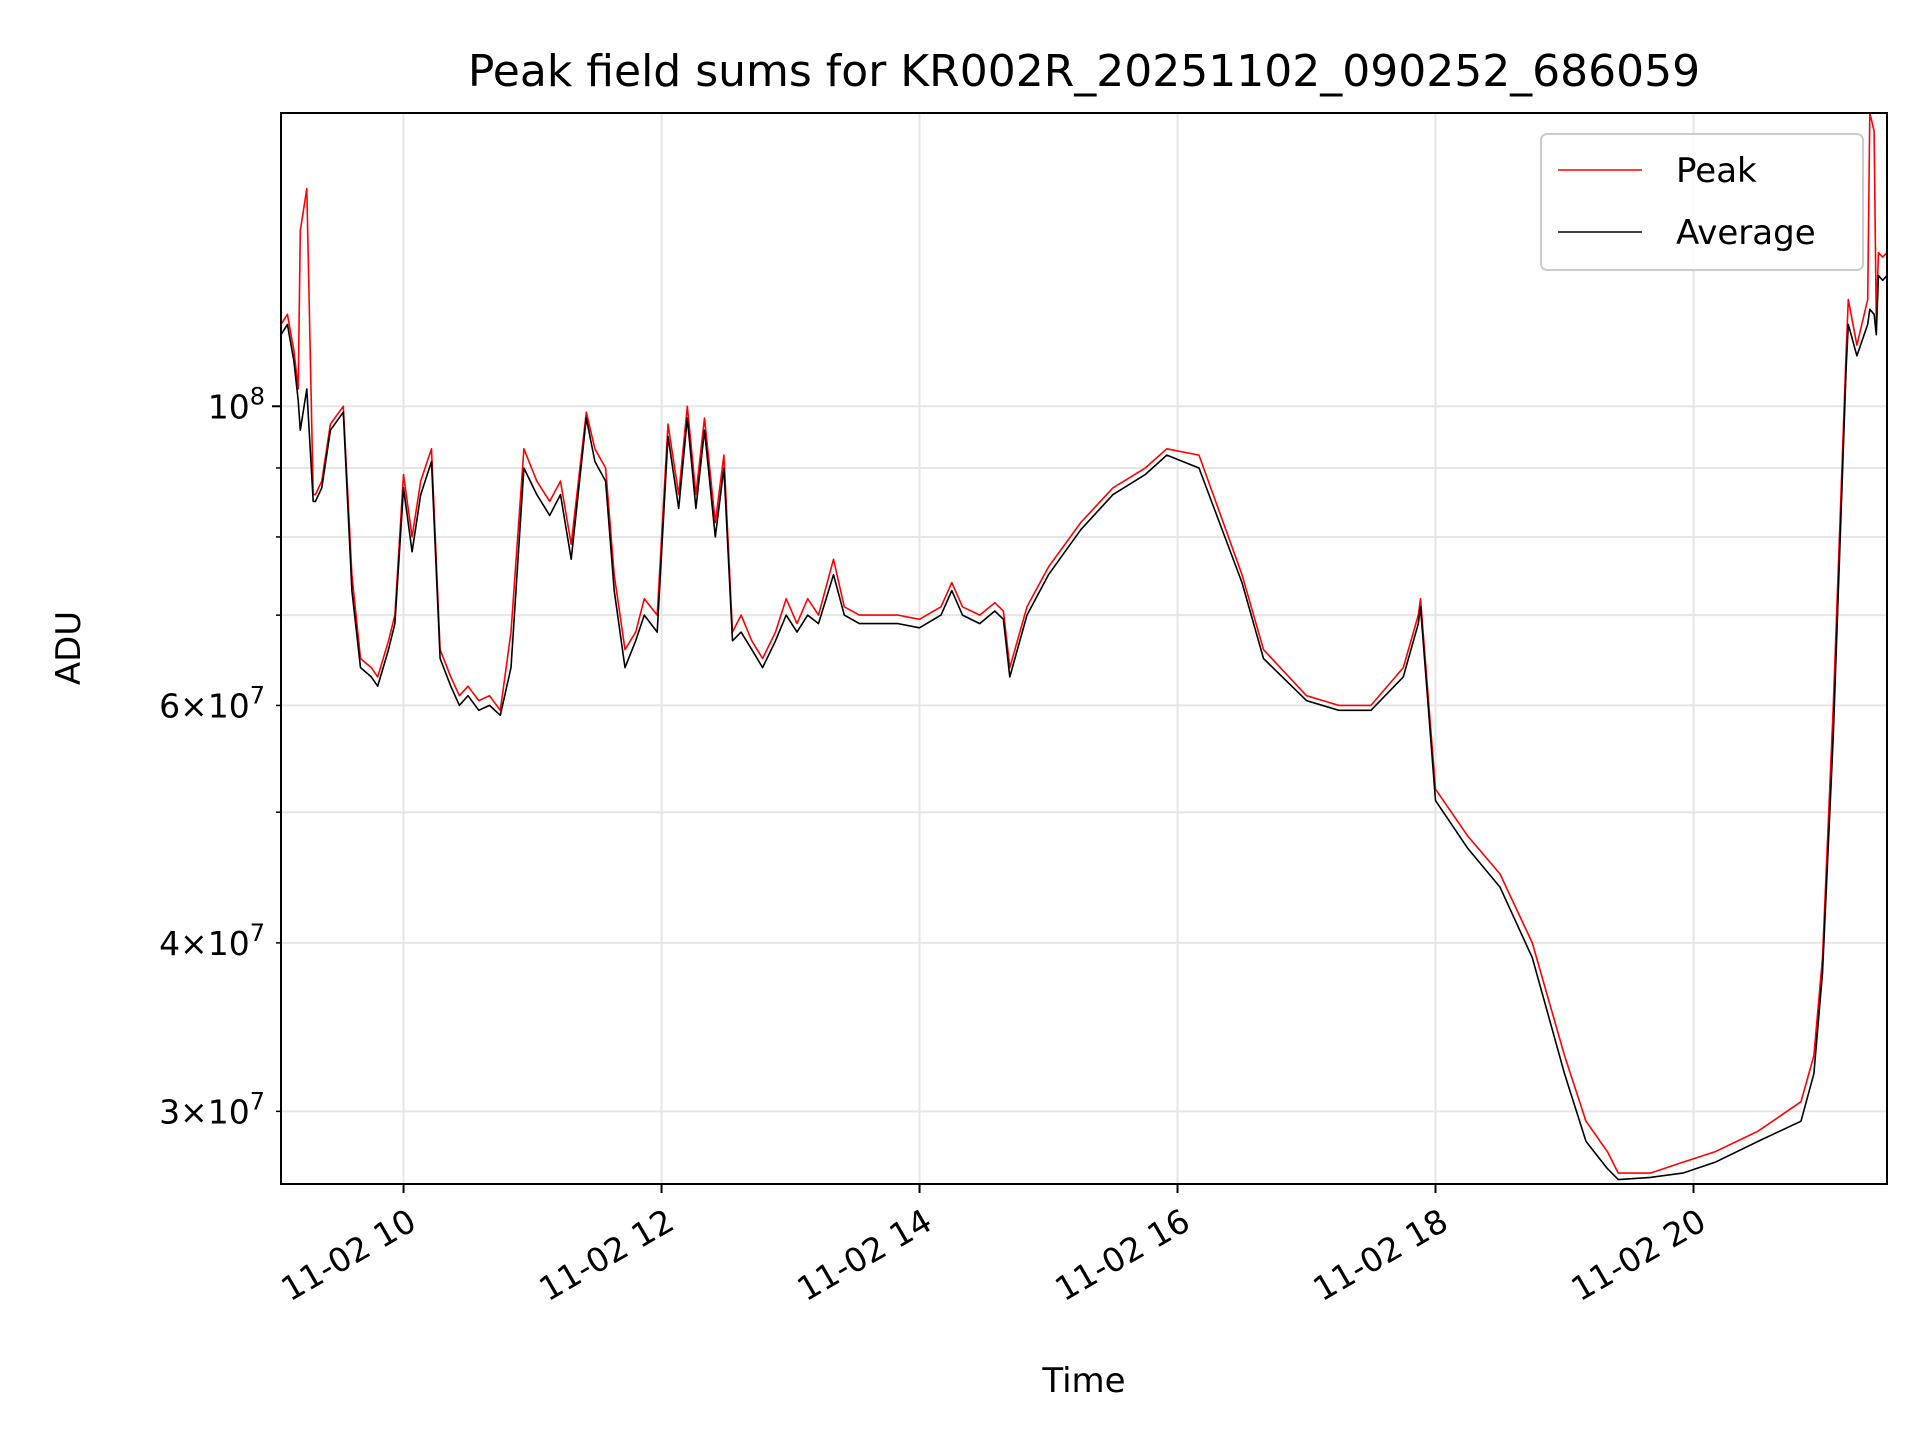 Image resolution: width=1920 pixels, height=1440 pixels. Describe the element at coordinates (69, 648) in the screenshot. I see `y-axis-label: ADU` at that location.